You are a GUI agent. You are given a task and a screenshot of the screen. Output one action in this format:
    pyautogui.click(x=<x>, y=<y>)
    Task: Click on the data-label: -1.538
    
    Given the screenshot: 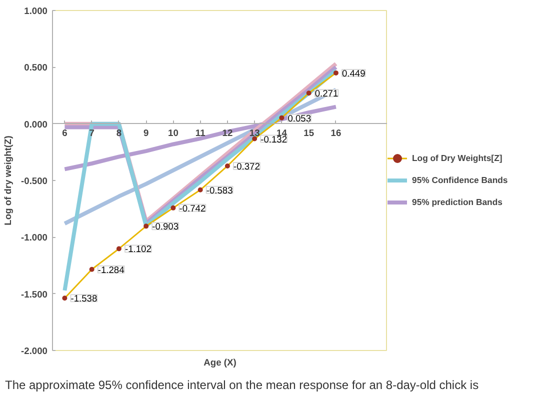 What is the action you would take?
    pyautogui.click(x=84, y=299)
    